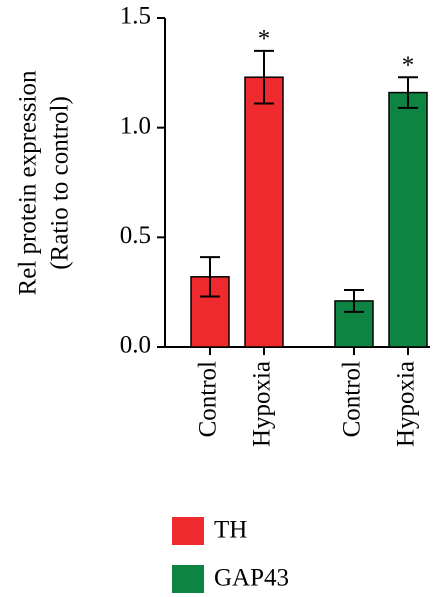  I want to click on y-tick-label: 0.5, so click(135, 235).